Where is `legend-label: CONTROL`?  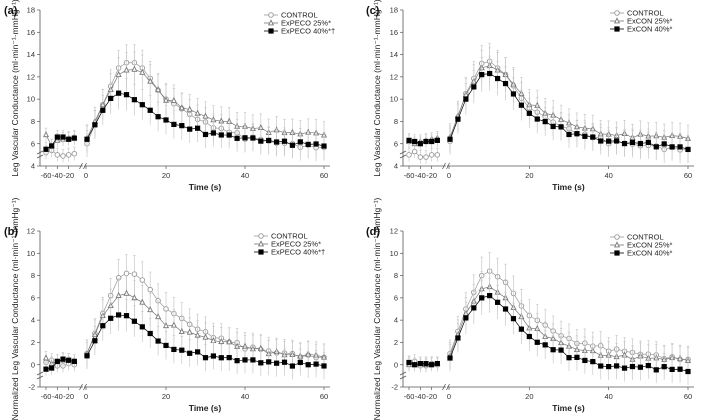
legend-label: CONTROL is located at coordinates (645, 237).